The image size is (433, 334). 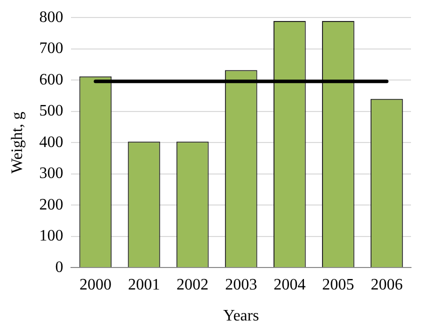 I want to click on y-axis-title: Weight, g, so click(x=17, y=143).